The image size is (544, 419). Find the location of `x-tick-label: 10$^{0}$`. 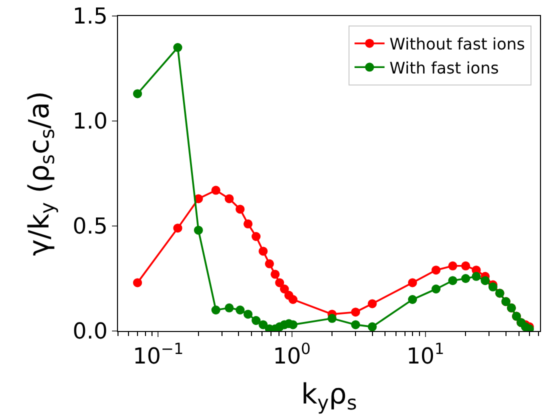

x-tick-label: 10$^{0}$ is located at coordinates (291, 355).